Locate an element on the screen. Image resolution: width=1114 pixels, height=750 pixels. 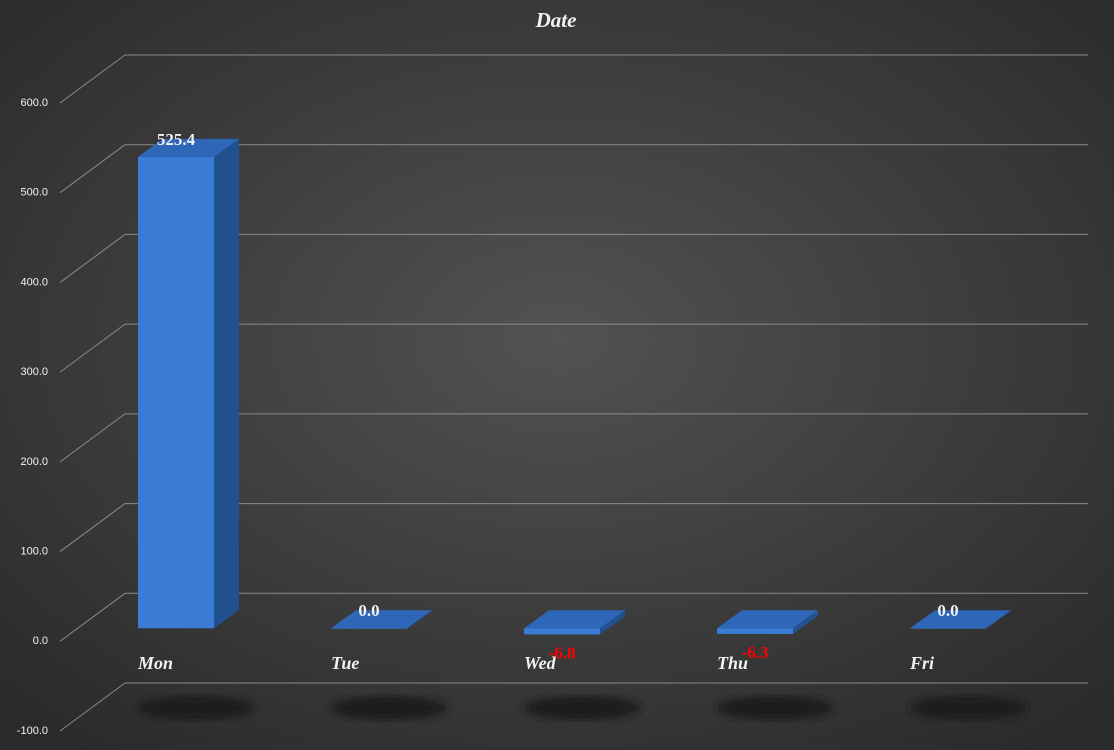
y-tick-label: 200.0 is located at coordinates (34, 462).